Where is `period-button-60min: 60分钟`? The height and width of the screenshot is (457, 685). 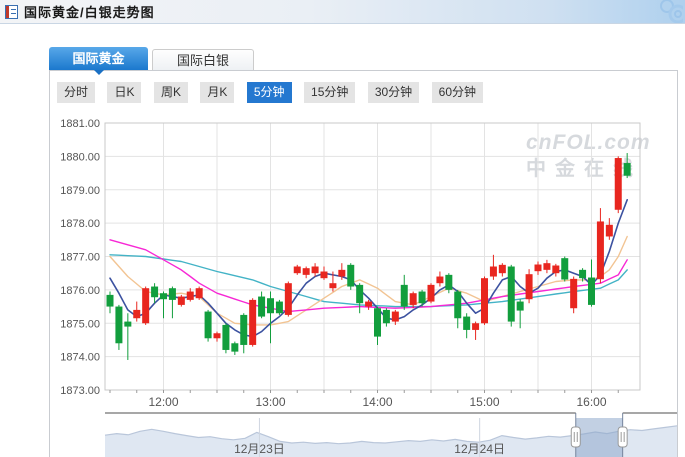
period-button-60min: 60分钟 is located at coordinates (457, 92).